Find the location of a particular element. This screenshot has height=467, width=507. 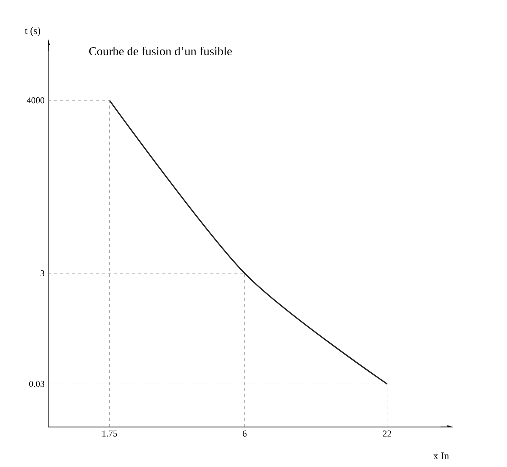

y-tick-label: 3 is located at coordinates (42, 273).